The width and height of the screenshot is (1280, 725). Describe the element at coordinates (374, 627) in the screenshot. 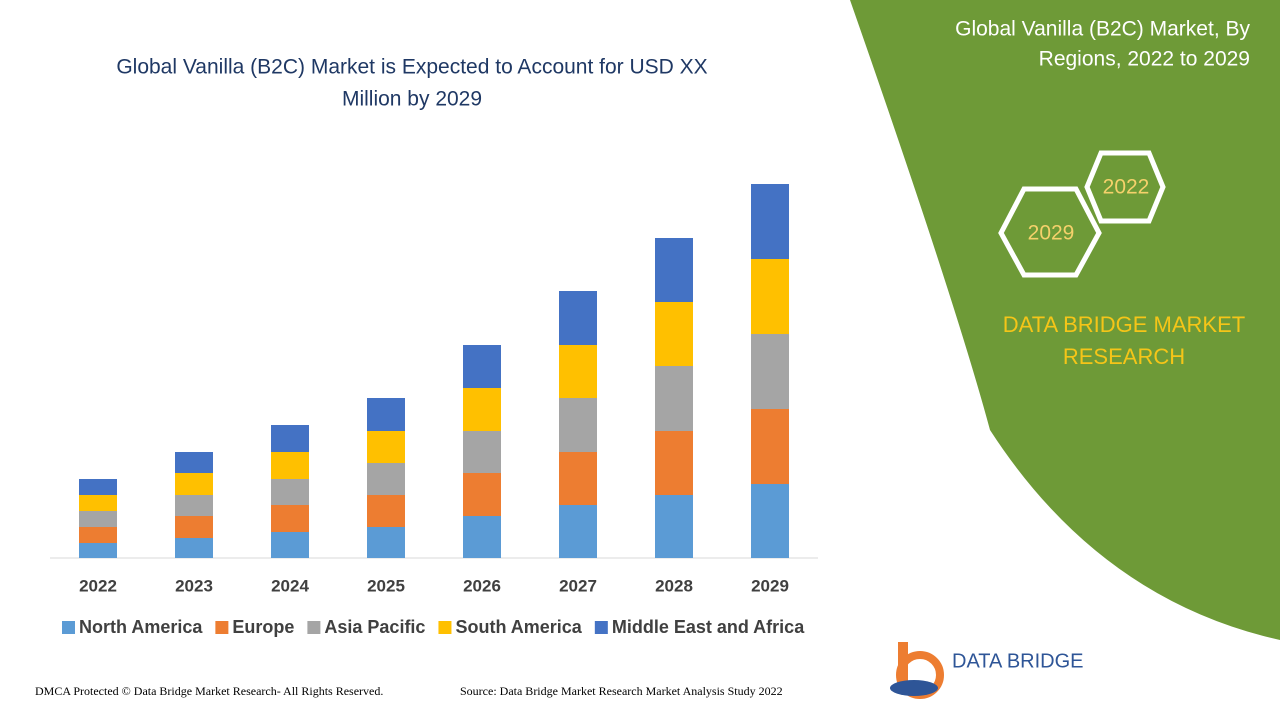

I see `legend-label: Asia Pacific` at that location.